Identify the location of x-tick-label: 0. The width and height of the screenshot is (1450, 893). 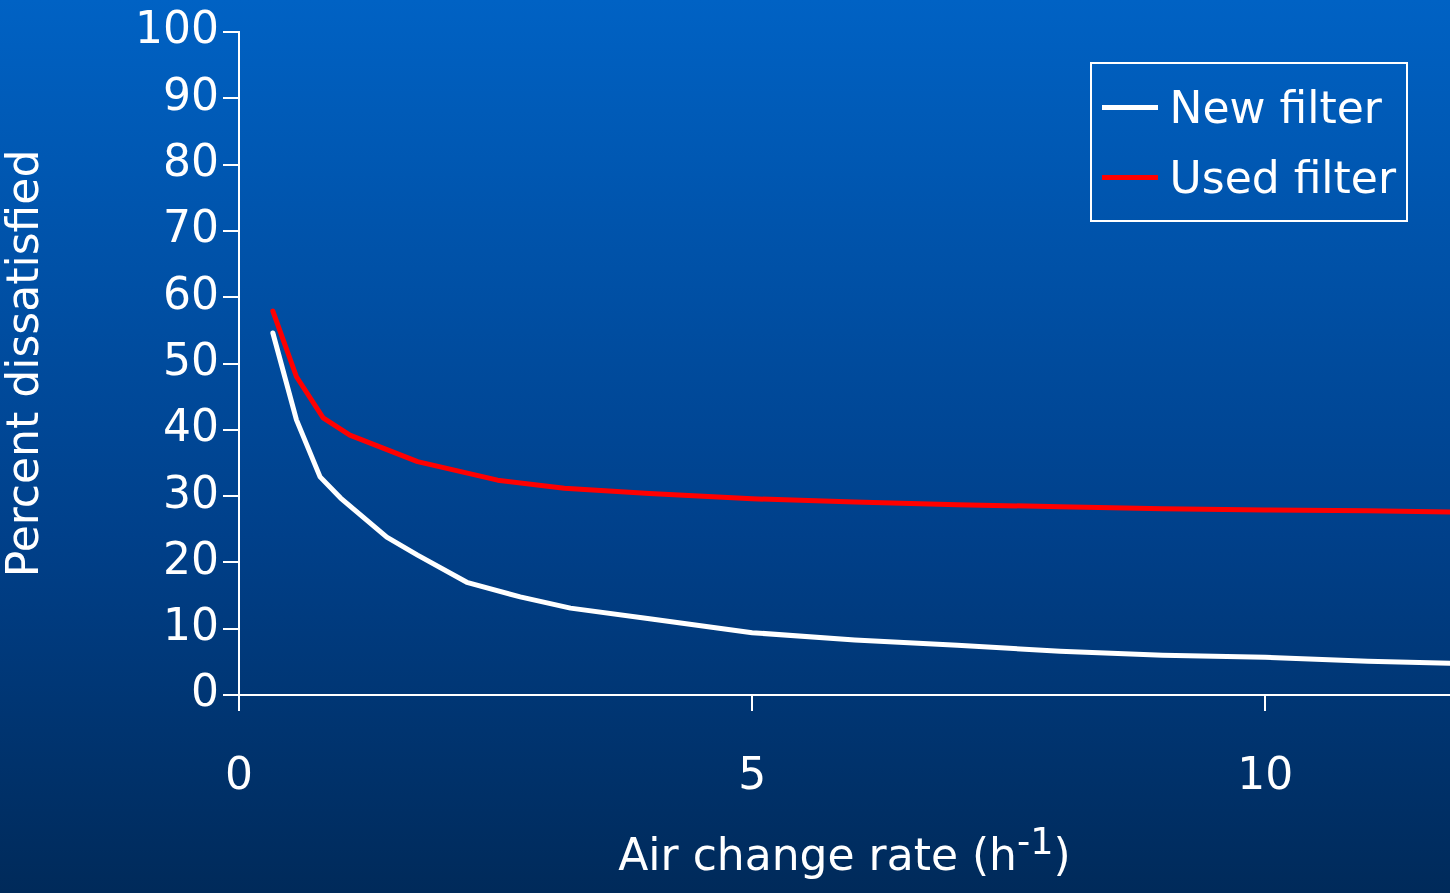
(239, 773).